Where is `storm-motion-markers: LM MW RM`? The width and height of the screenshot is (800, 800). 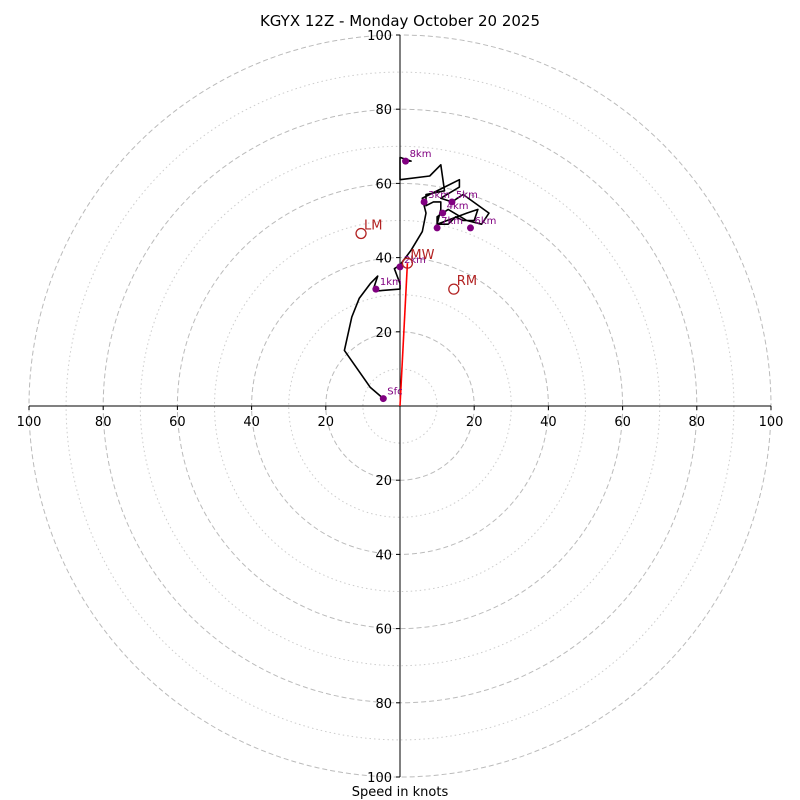
storm-motion-markers: LM MW RM is located at coordinates (416, 256).